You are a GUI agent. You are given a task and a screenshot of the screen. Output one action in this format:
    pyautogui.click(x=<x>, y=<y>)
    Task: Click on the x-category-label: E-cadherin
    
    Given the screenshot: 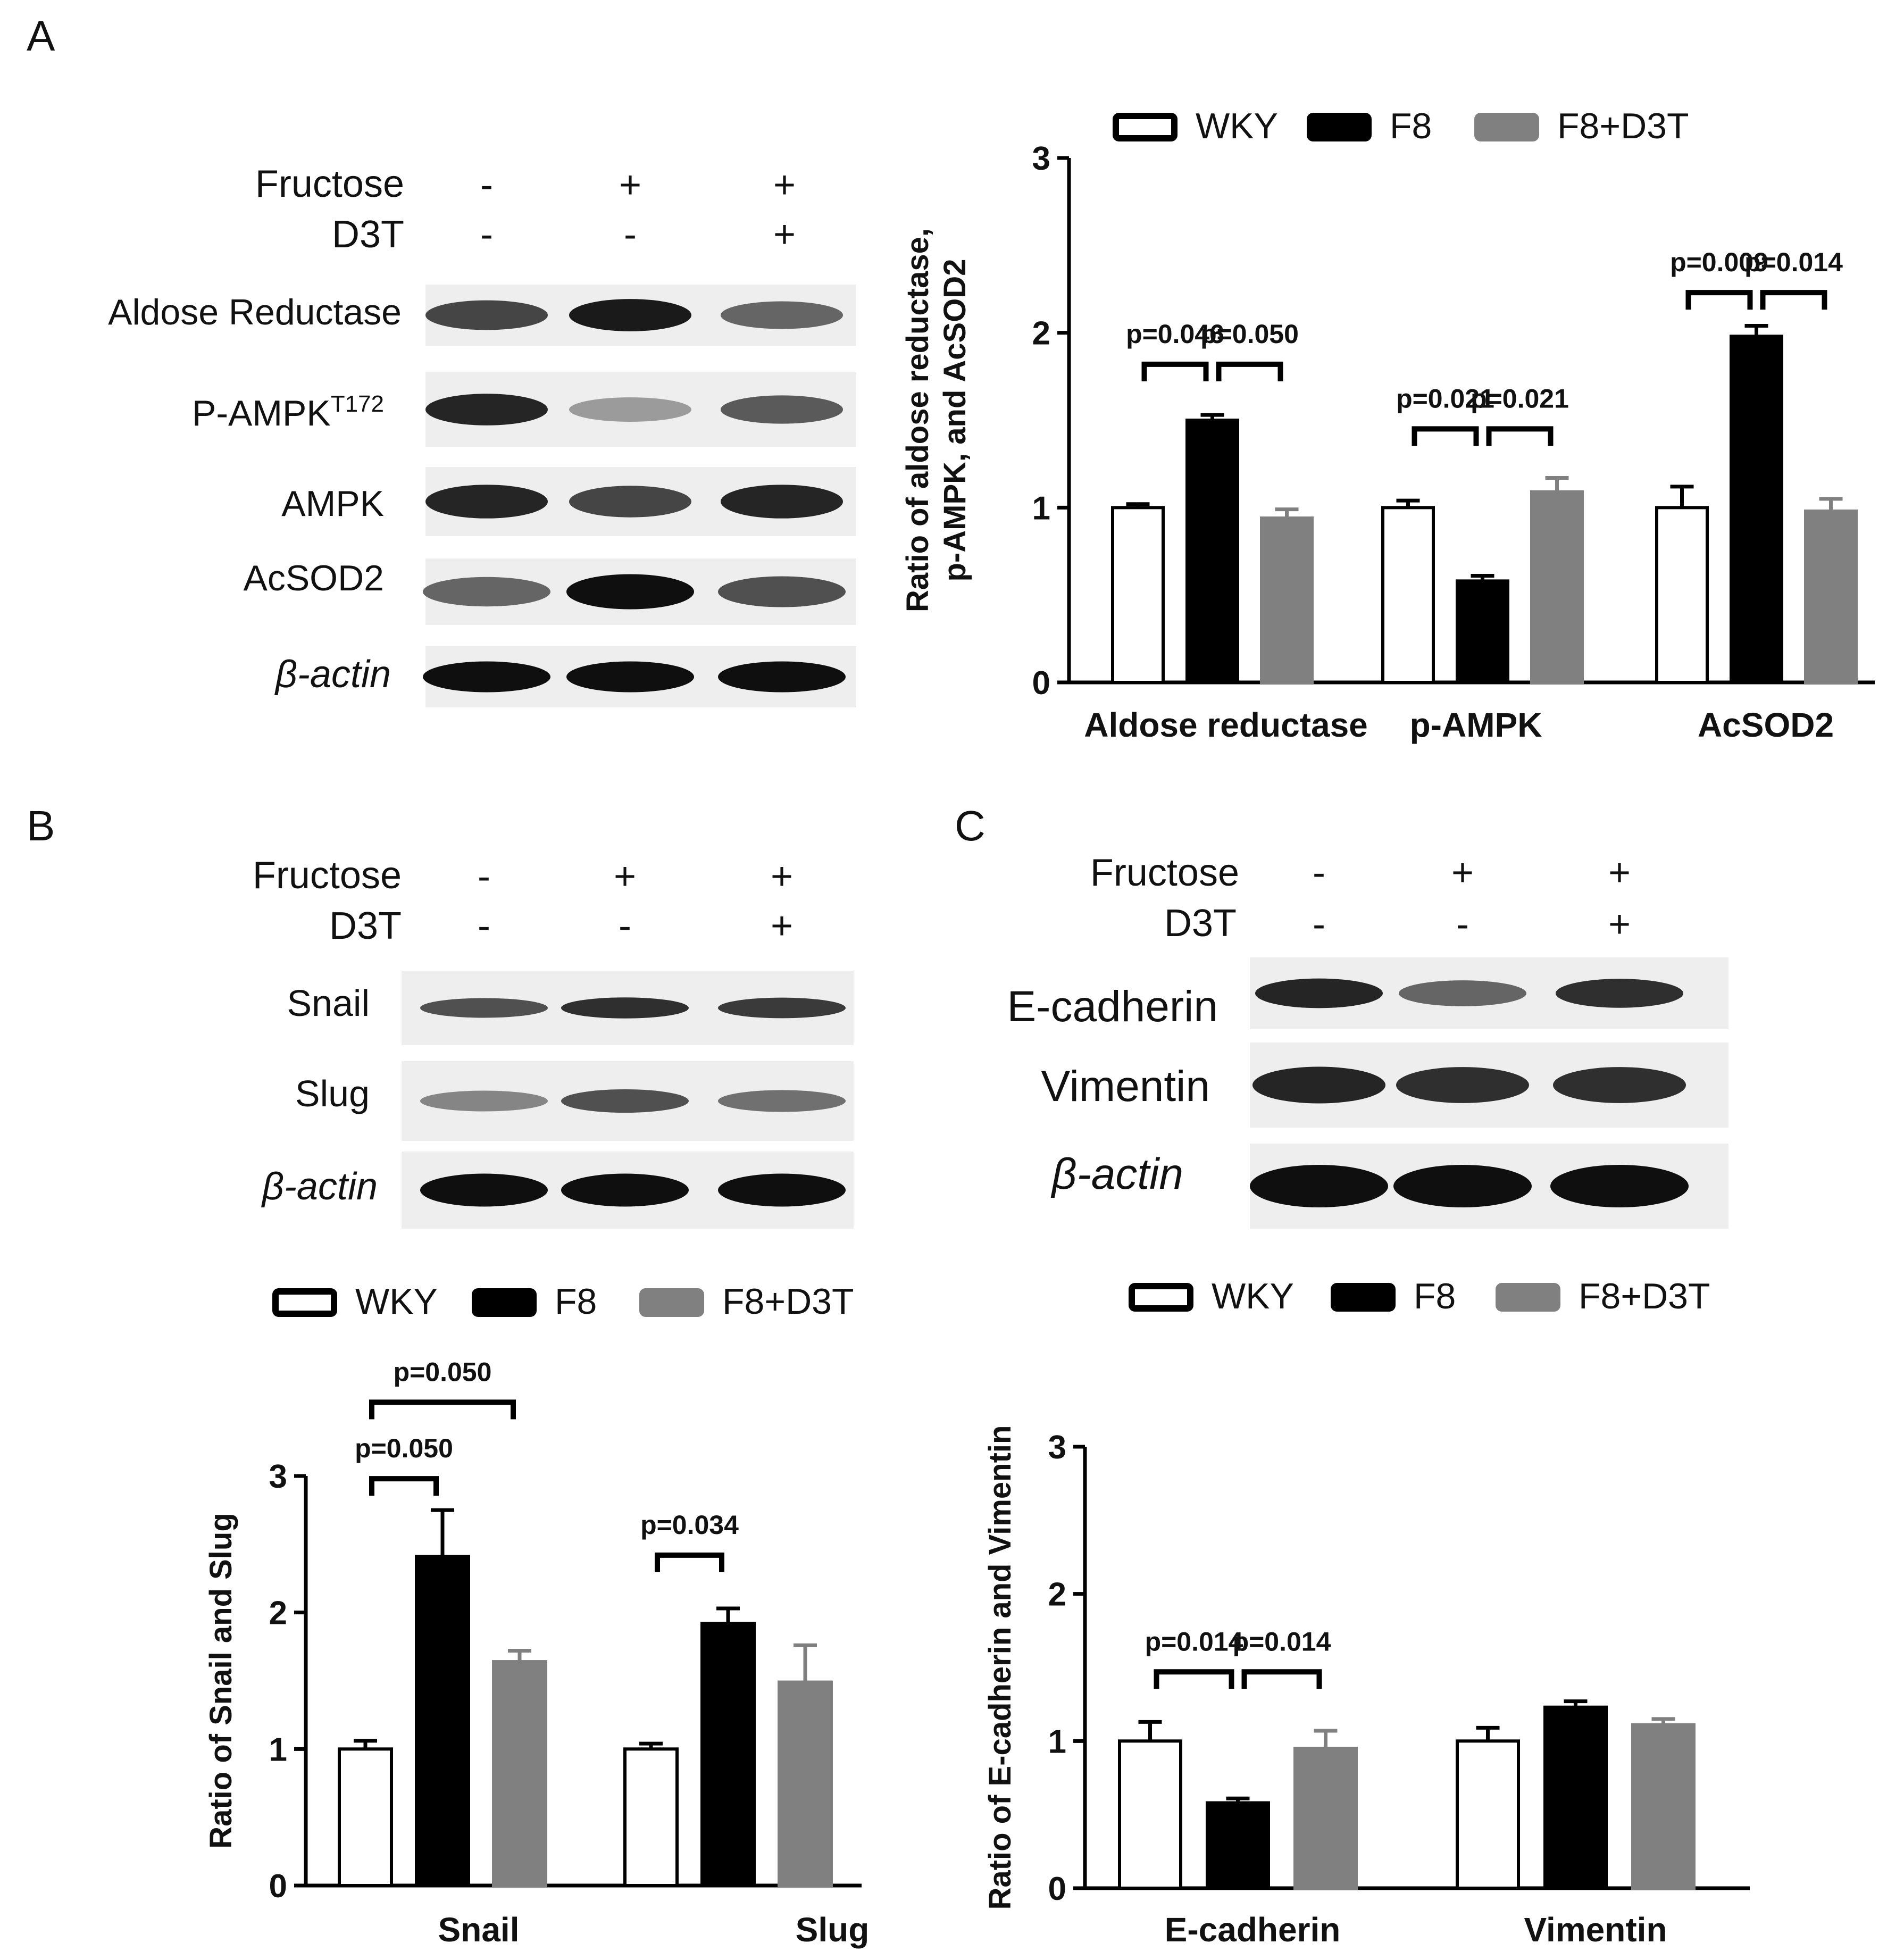 What is the action you would take?
    pyautogui.click(x=1253, y=1930)
    